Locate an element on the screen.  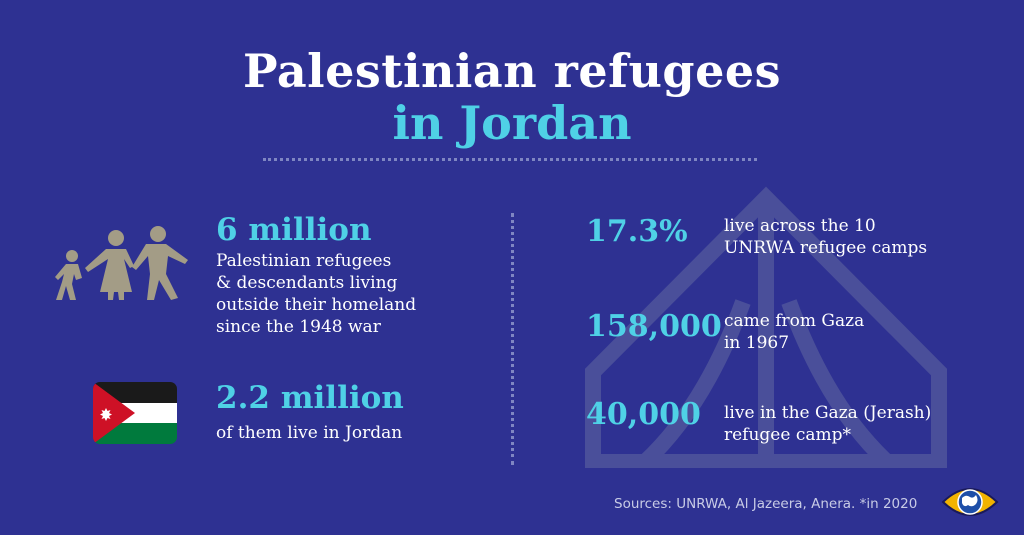
jordan-flag-icon is located at coordinates (135, 413).